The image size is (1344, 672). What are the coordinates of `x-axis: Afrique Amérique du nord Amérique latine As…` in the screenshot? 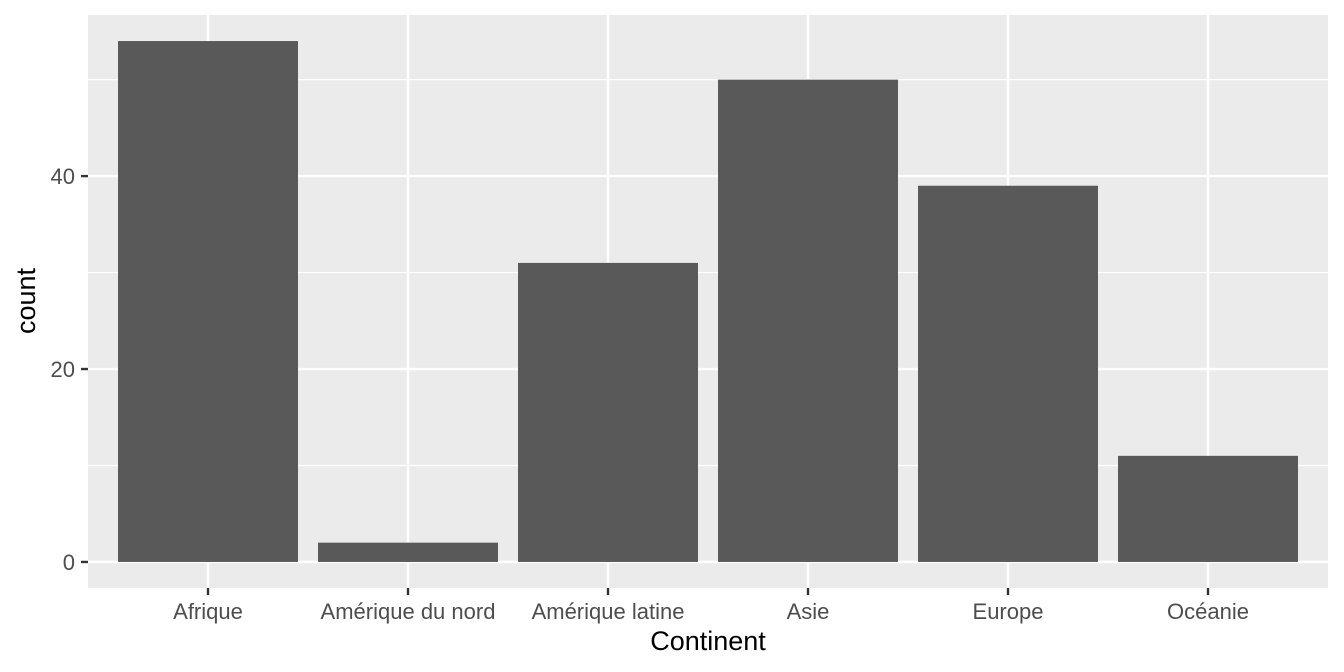 It's located at (711, 606).